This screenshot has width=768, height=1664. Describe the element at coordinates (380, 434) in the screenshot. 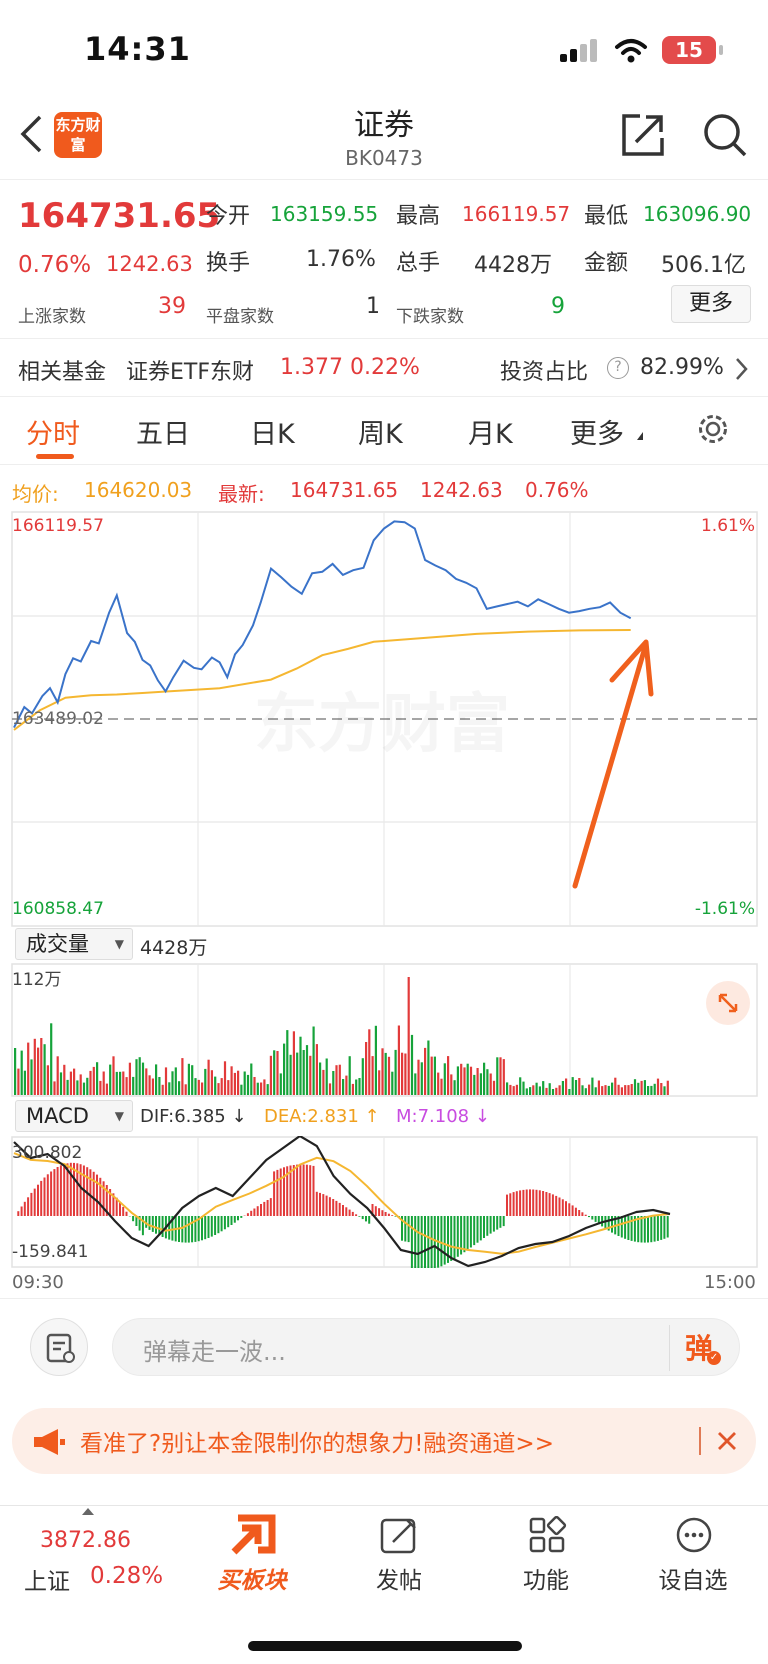

I see `tab-weekly-k: 周K` at that location.